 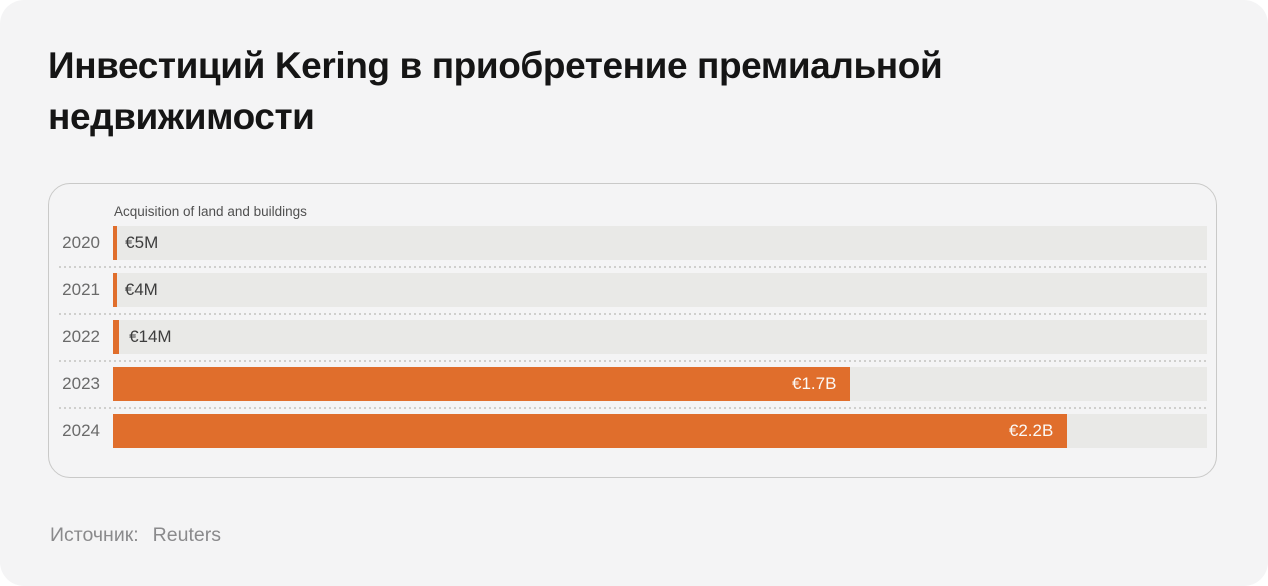 I want to click on bar-2020, so click(x=115, y=243).